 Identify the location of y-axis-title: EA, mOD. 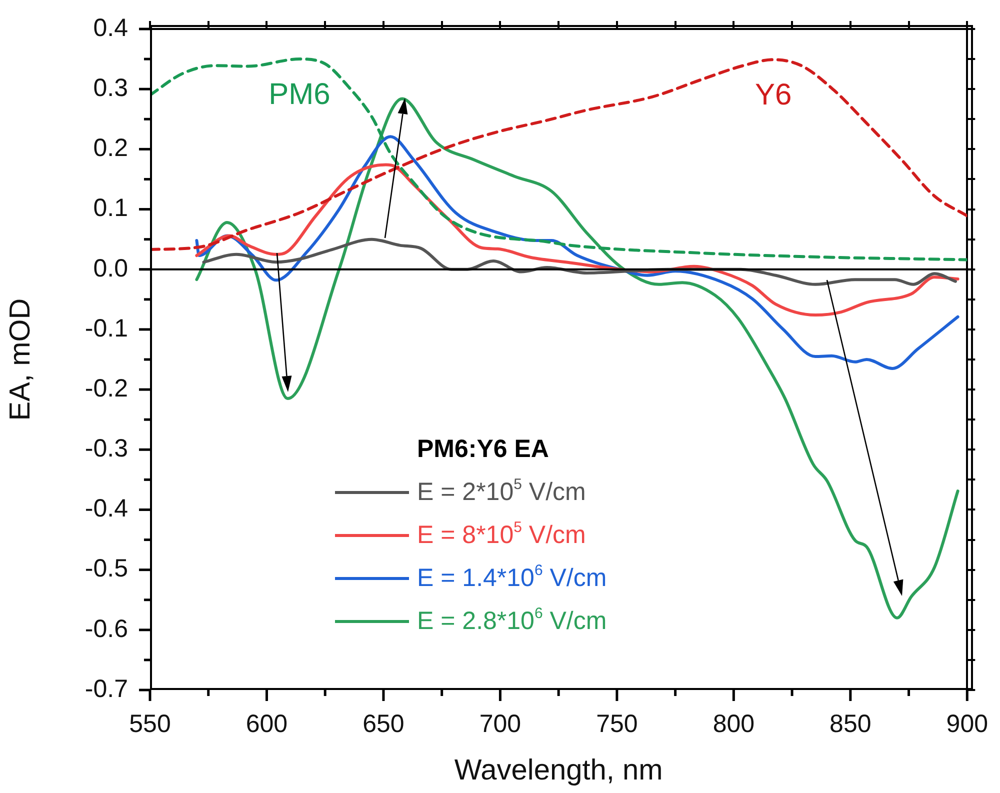
(20, 359).